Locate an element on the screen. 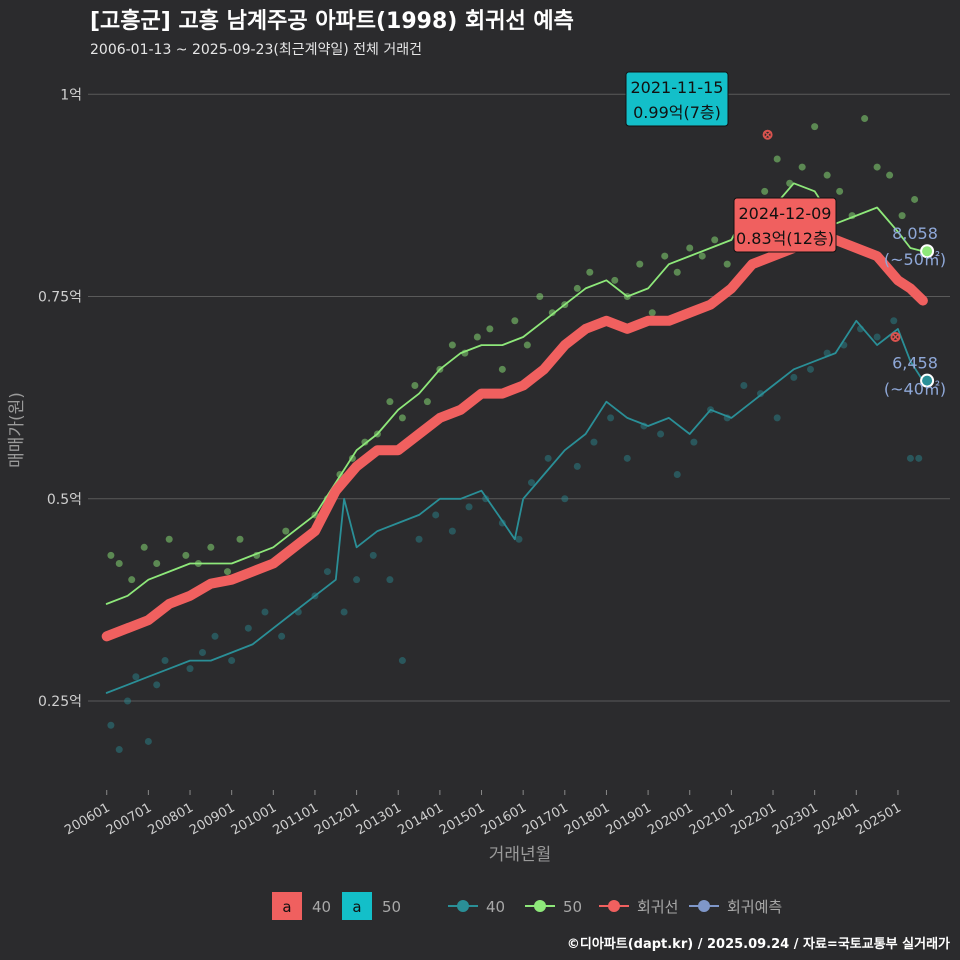  x-tick-label: 202001 is located at coordinates (670, 819).